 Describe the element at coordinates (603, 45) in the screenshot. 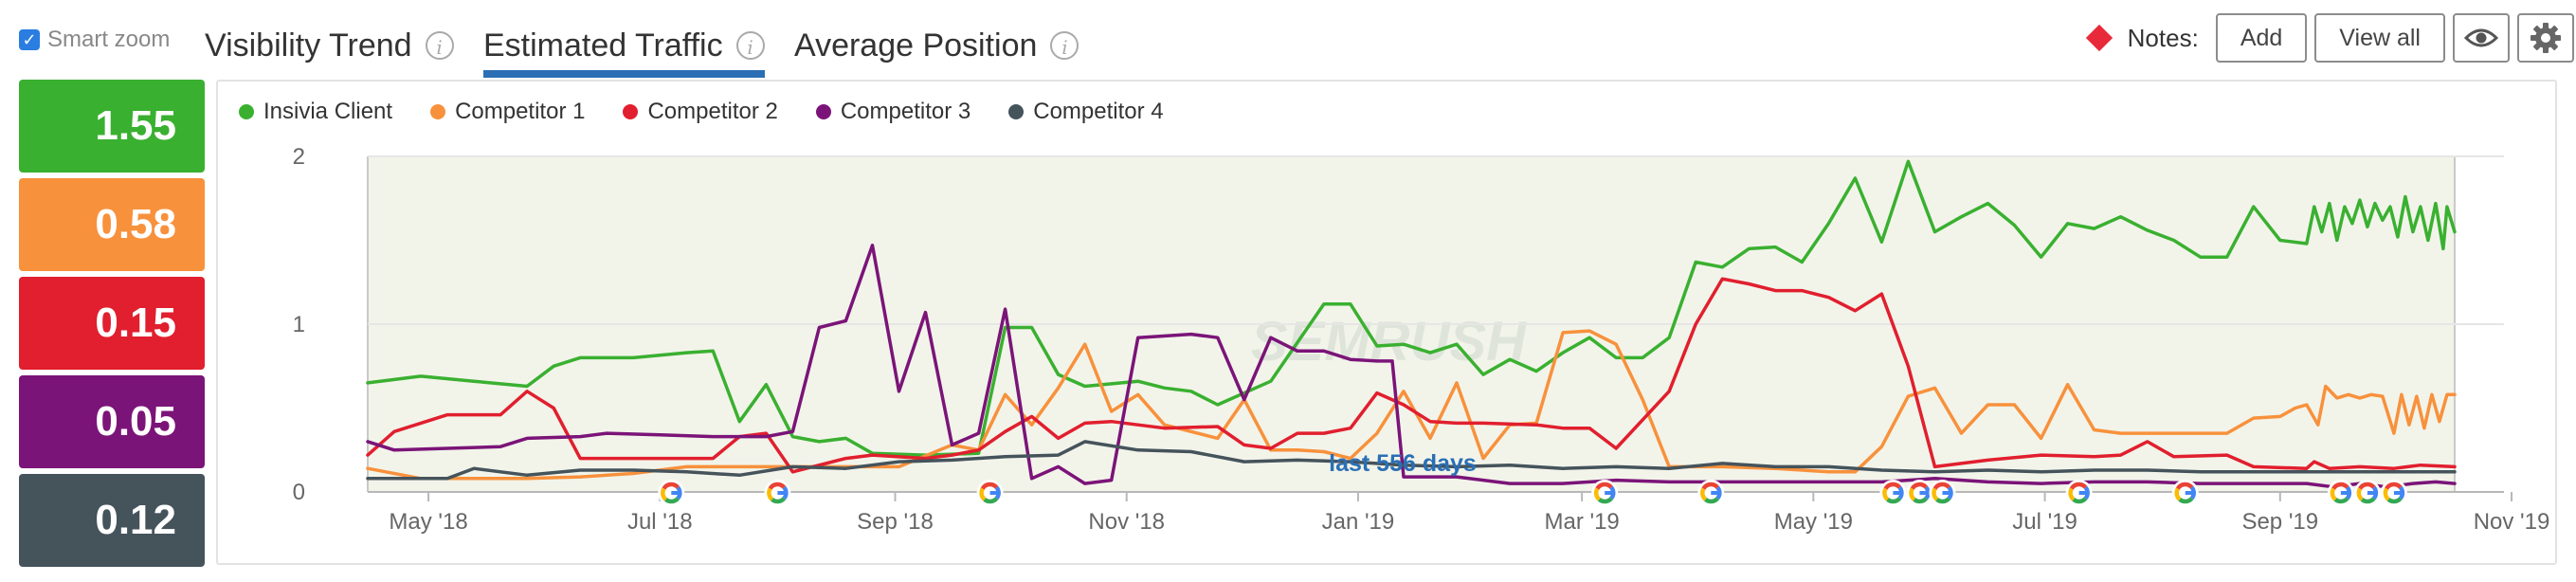

I see `tab-label: Estimated Traffic` at that location.